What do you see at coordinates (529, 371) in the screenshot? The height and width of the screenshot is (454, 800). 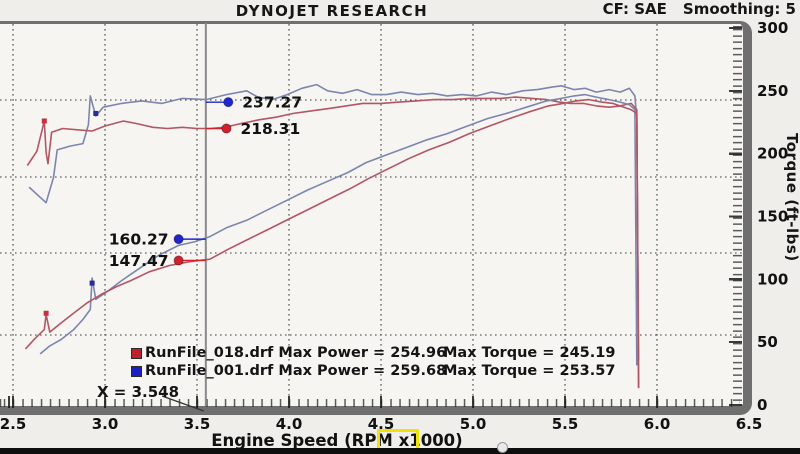 I see `legend-run-001-torque: Max Torque = 253.57` at bounding box center [529, 371].